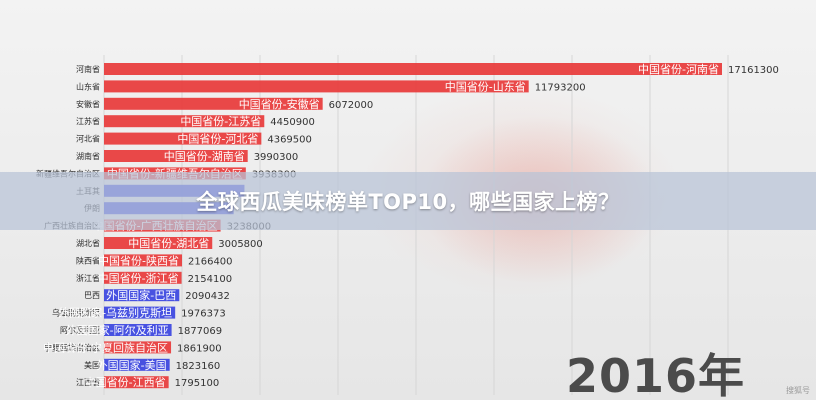  What do you see at coordinates (203, 314) in the screenshot?
I see `value-label: 1976373` at bounding box center [203, 314].